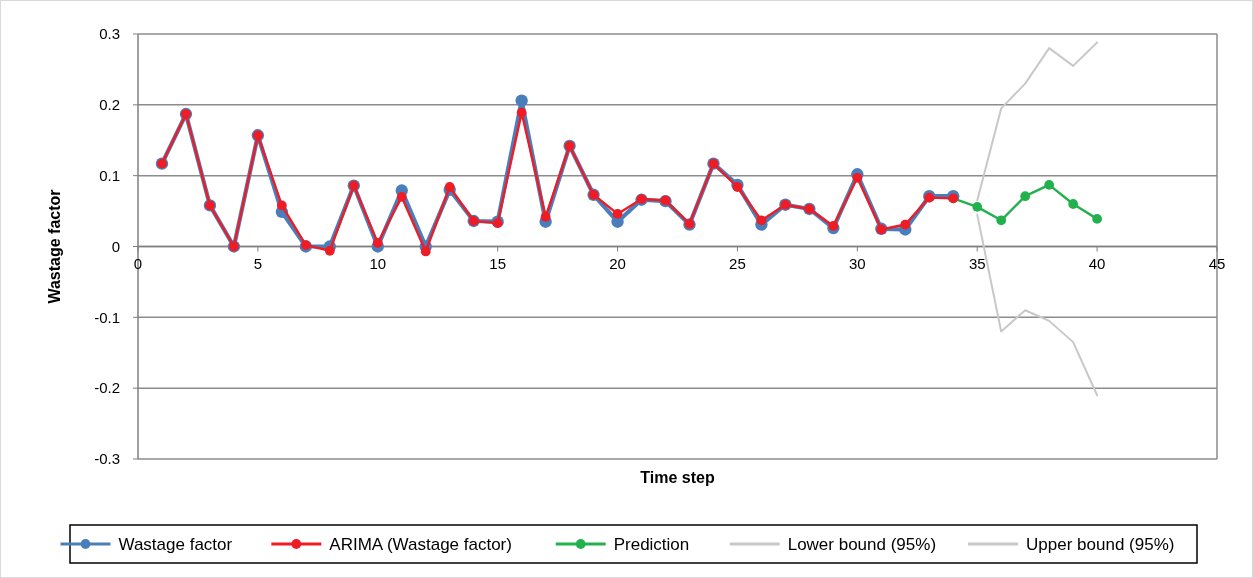 Image resolution: width=1253 pixels, height=578 pixels. Describe the element at coordinates (857, 263) in the screenshot. I see `x-tick-label: 30` at that location.